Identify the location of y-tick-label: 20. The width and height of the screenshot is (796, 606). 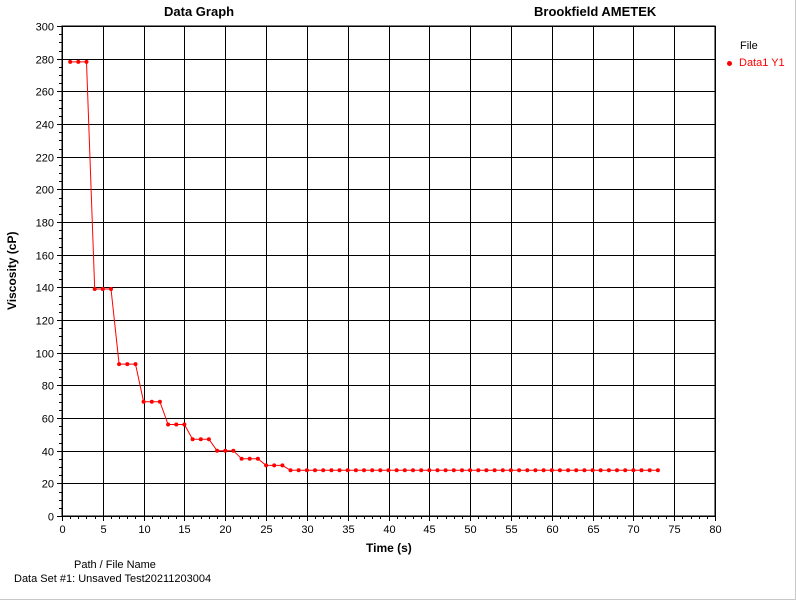
(48, 485).